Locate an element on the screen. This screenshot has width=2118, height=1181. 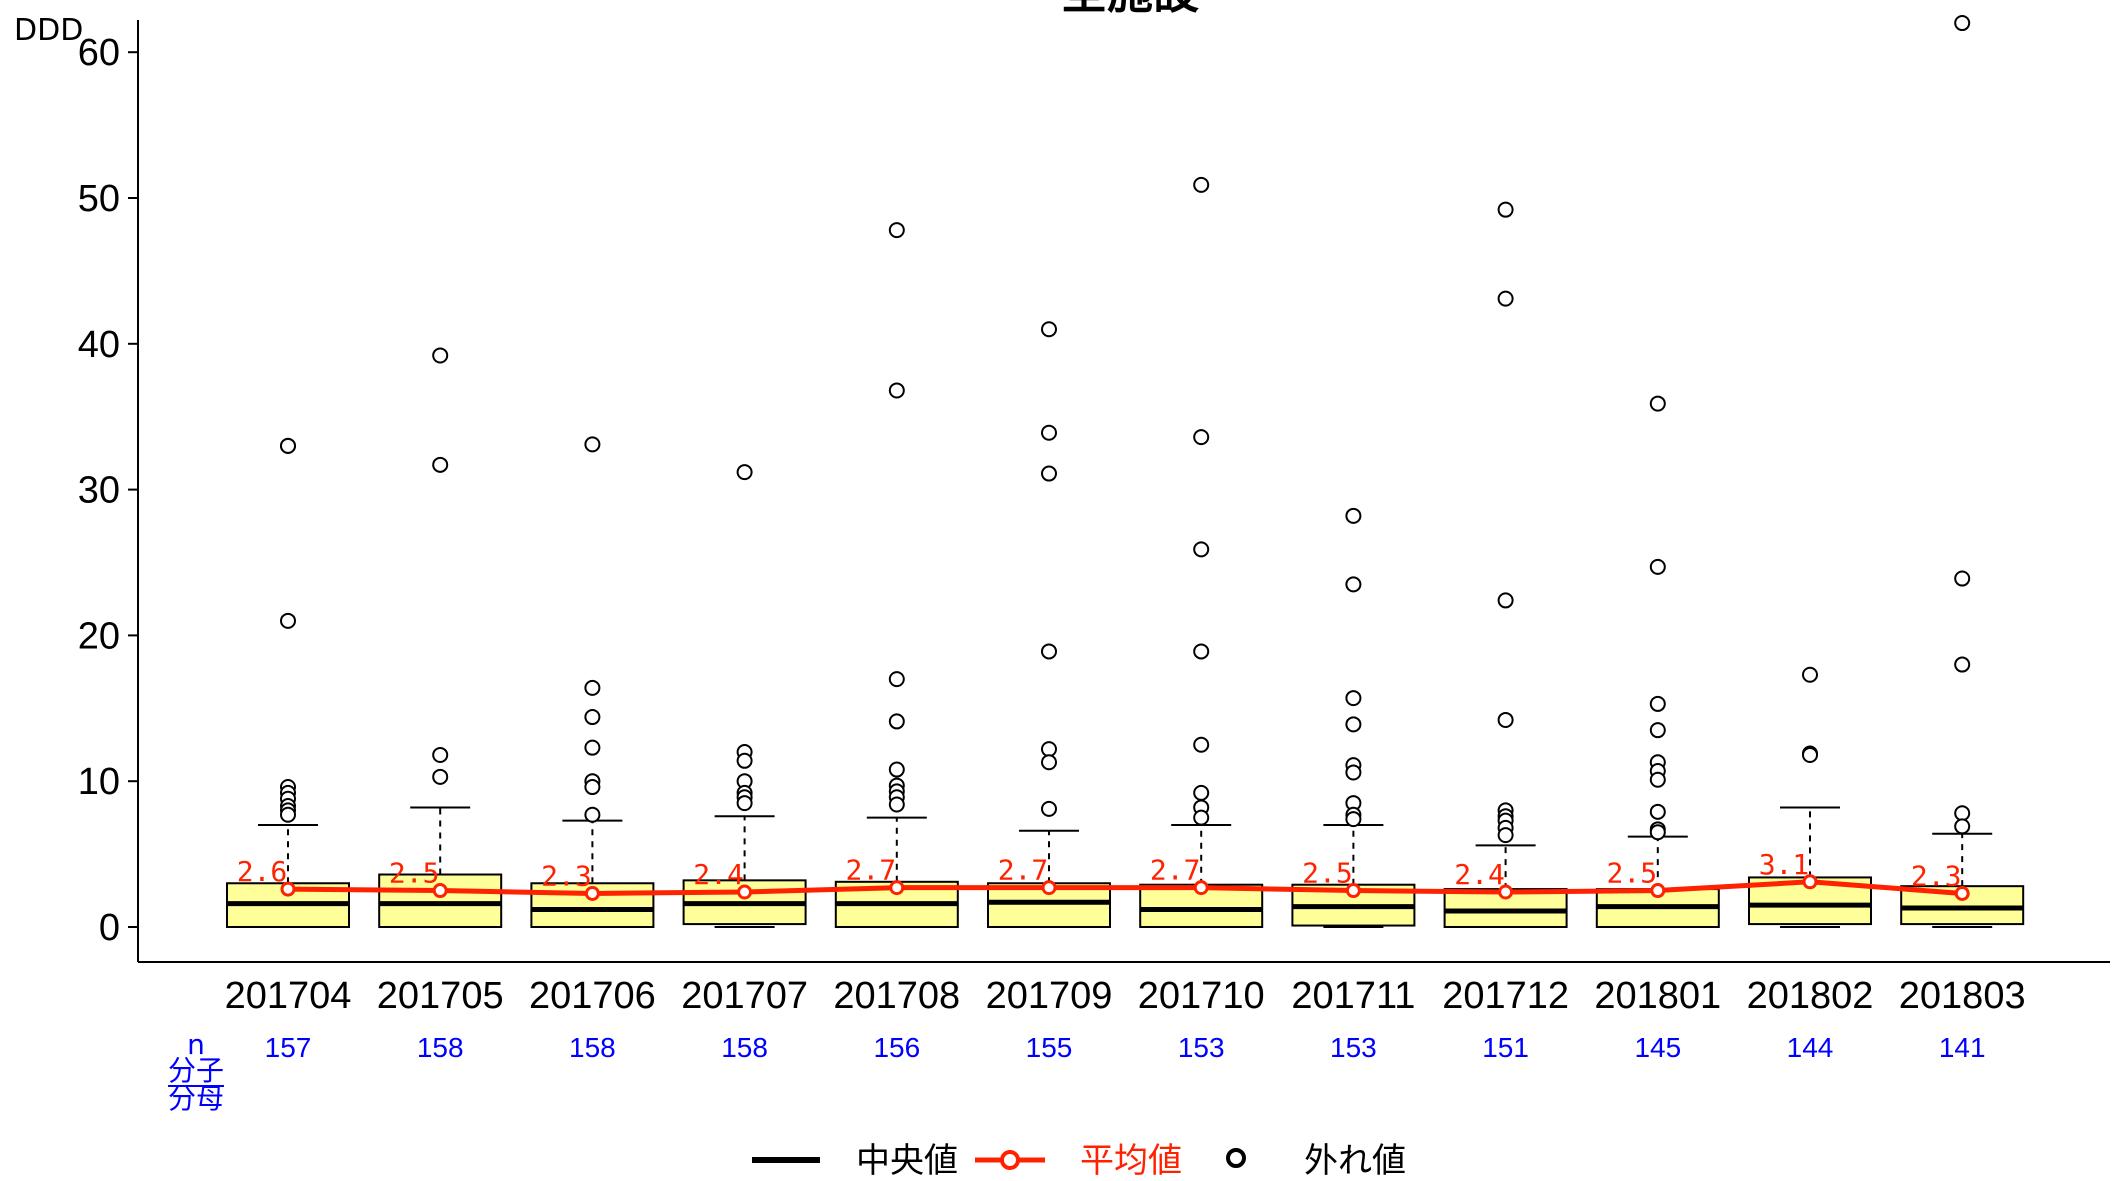
y-tick-label: 10 is located at coordinates (99, 782).